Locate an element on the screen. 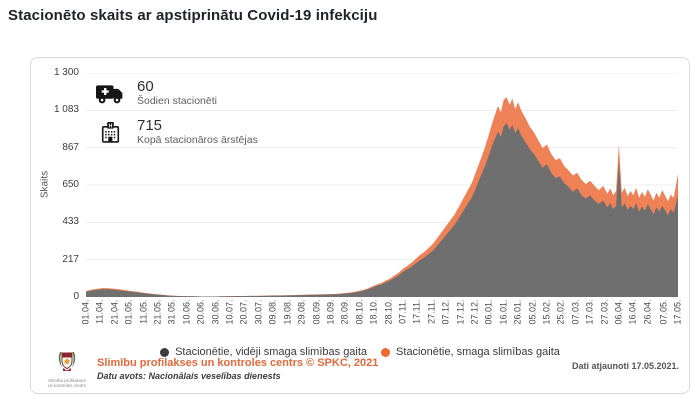 Image resolution: width=700 pixels, height=400 pixels. spkc-emblem-icon is located at coordinates (67, 361).